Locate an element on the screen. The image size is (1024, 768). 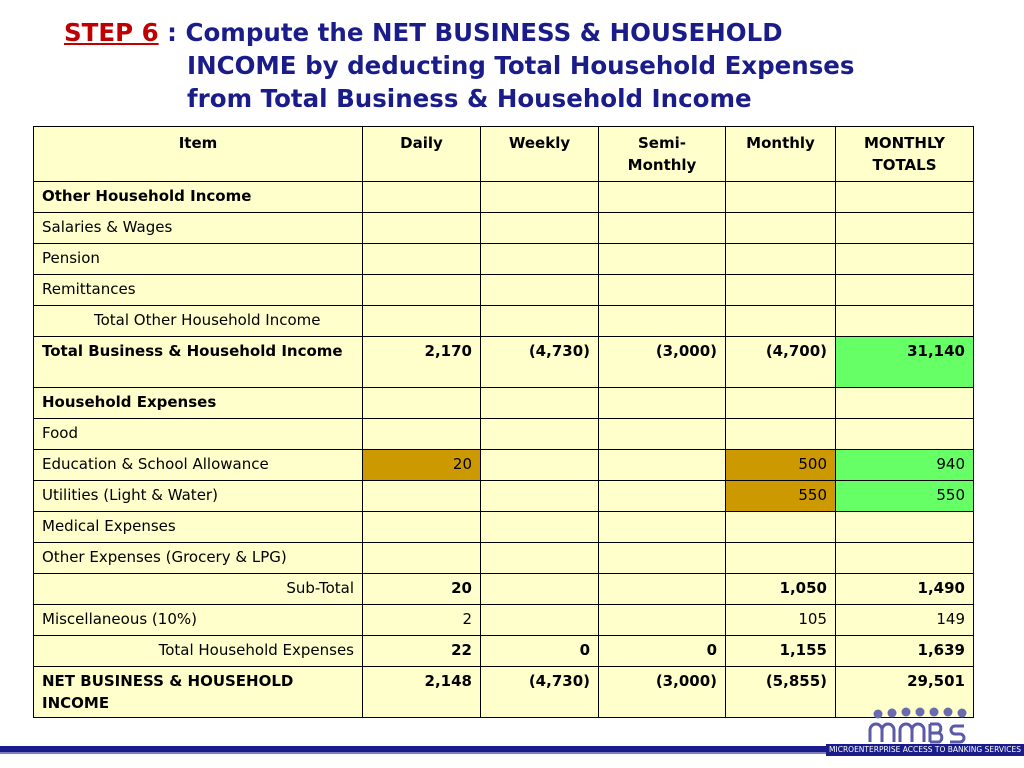
cell-monthly-total: 31,140 is located at coordinates (904, 362).